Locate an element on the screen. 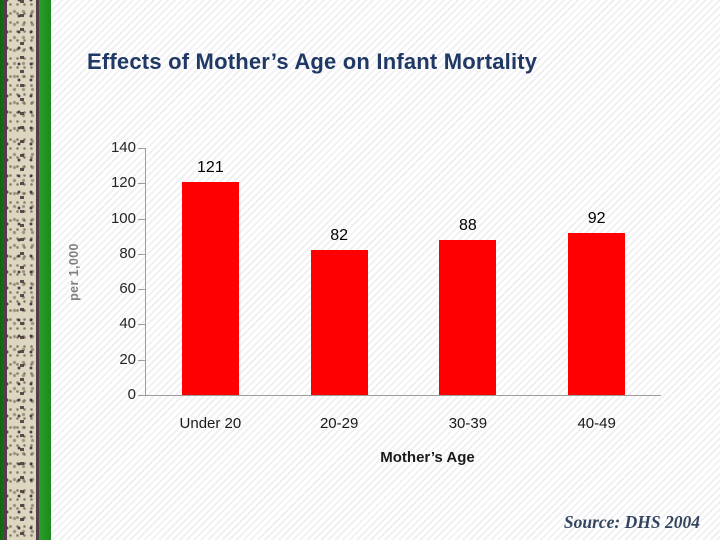 The image size is (720, 540). y-axis-title: per 1,000 is located at coordinates (74, 271).